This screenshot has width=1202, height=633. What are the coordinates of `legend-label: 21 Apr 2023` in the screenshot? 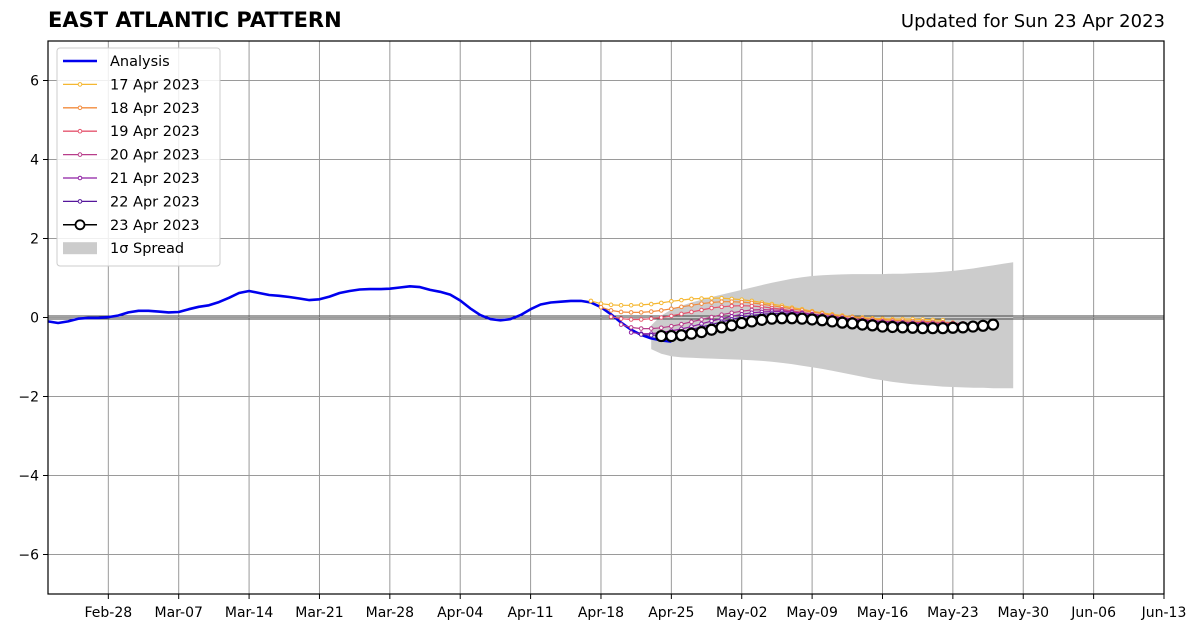 It's located at (155, 179).